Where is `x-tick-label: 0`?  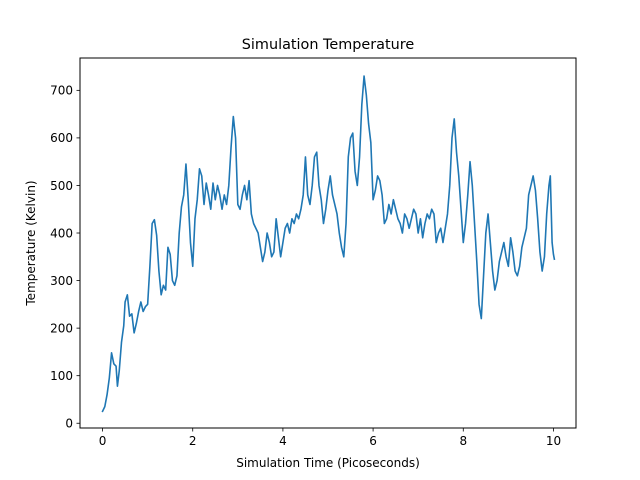 x-tick-label: 0 is located at coordinates (103, 441).